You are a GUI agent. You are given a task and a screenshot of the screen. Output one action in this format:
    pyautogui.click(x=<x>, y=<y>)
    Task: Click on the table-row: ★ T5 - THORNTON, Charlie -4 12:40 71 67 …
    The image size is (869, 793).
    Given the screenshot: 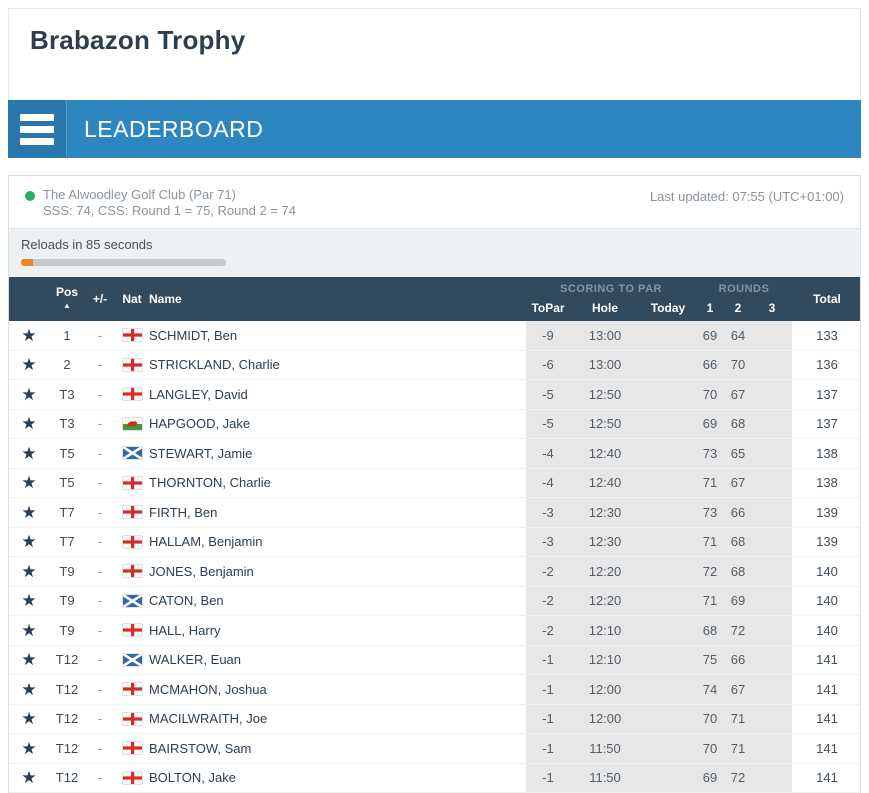 What is the action you would take?
    pyautogui.click(x=434, y=483)
    